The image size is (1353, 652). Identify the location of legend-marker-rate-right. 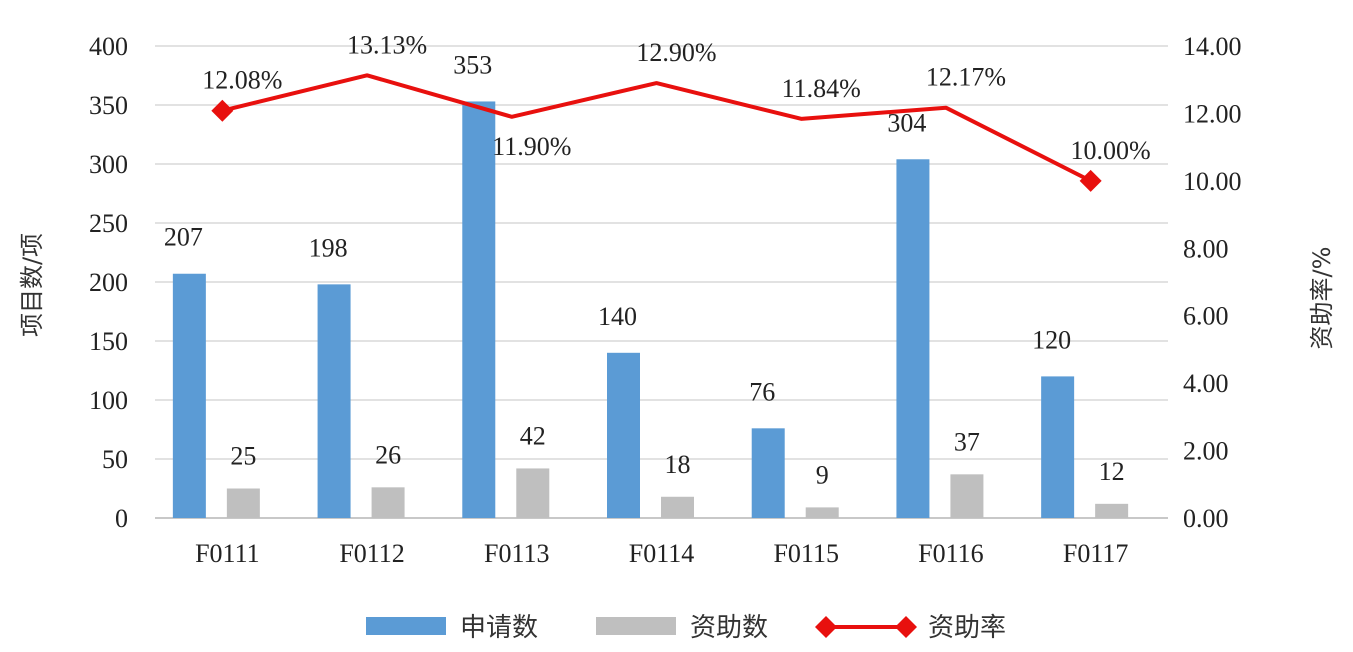
(906, 627).